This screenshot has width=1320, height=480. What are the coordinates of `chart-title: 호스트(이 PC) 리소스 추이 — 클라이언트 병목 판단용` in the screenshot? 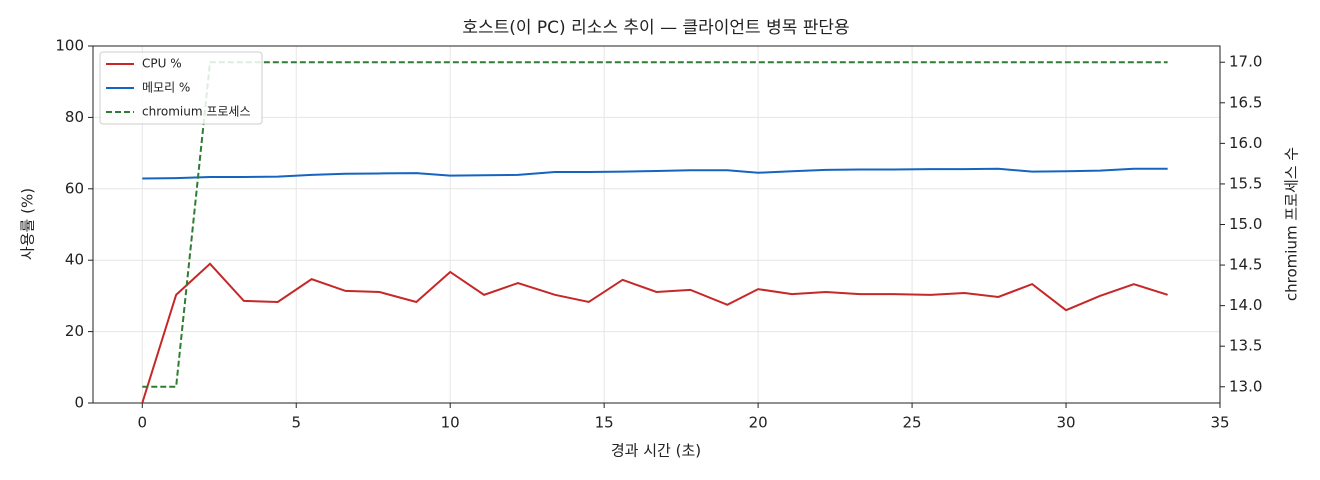 It's located at (655, 28).